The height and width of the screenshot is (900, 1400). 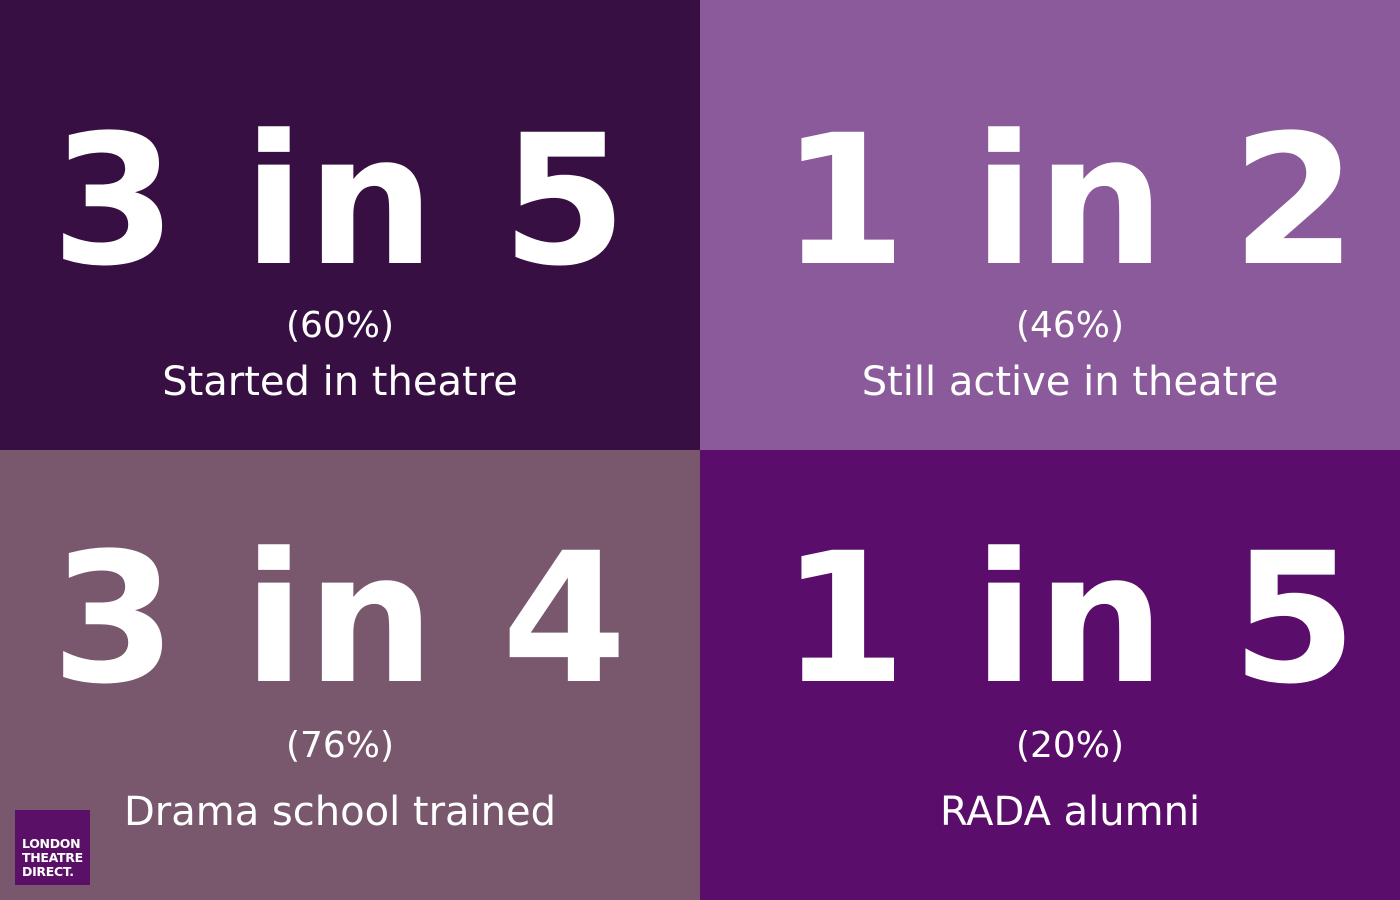 I want to click on stat-label: Still active in theatre, so click(x=1070, y=382).